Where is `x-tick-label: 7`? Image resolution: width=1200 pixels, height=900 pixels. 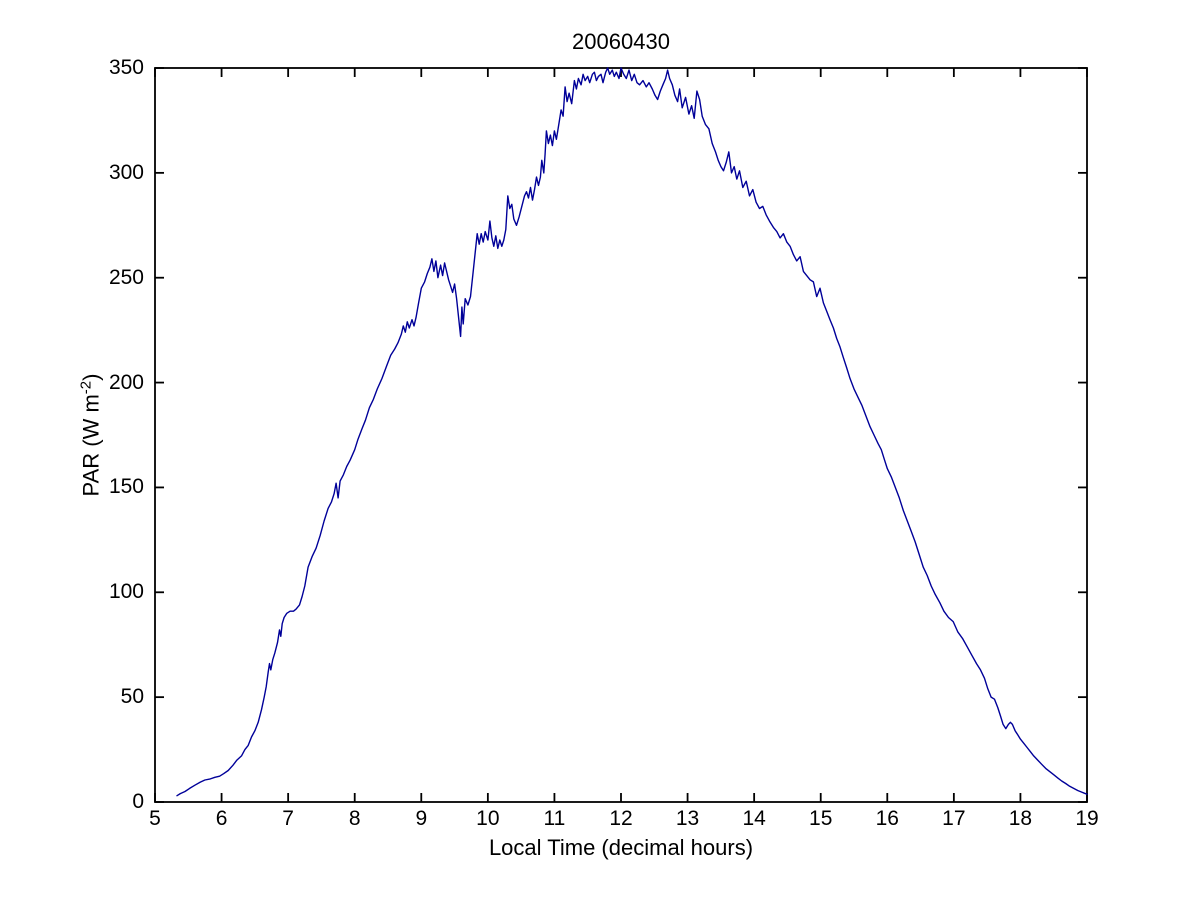 x-tick-label: 7 is located at coordinates (288, 818).